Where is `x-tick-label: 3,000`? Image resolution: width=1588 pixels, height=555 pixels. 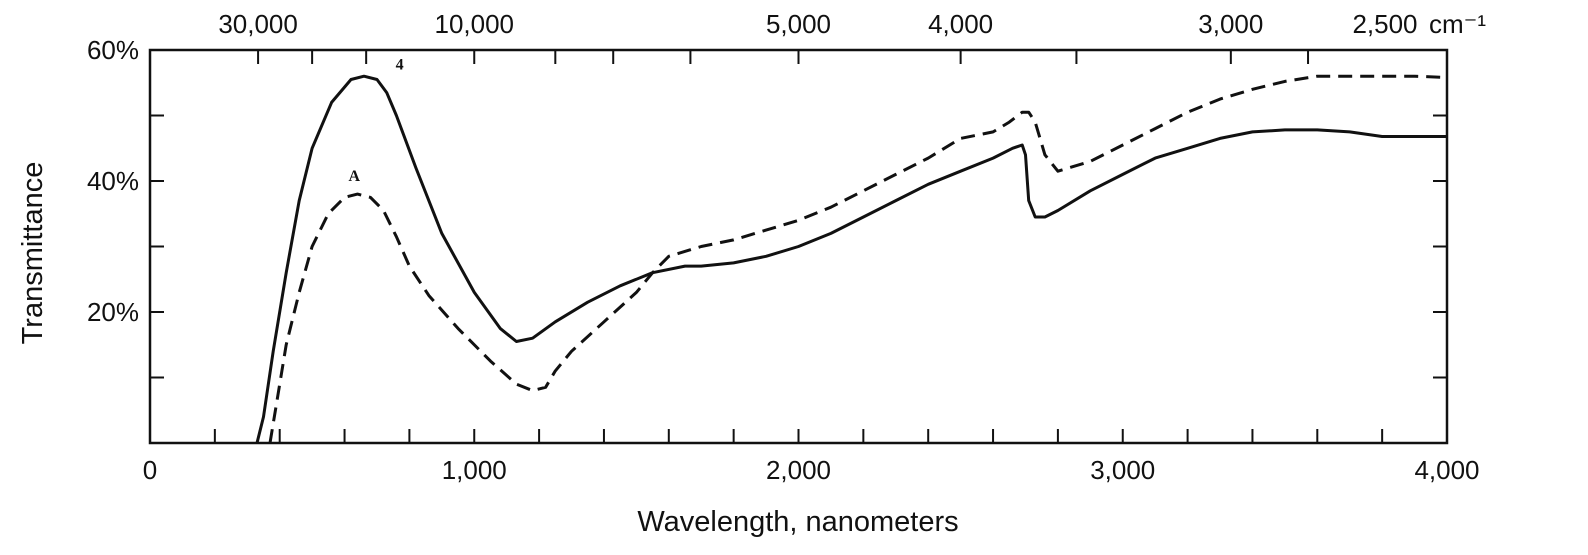 x-tick-label: 3,000 is located at coordinates (1122, 470).